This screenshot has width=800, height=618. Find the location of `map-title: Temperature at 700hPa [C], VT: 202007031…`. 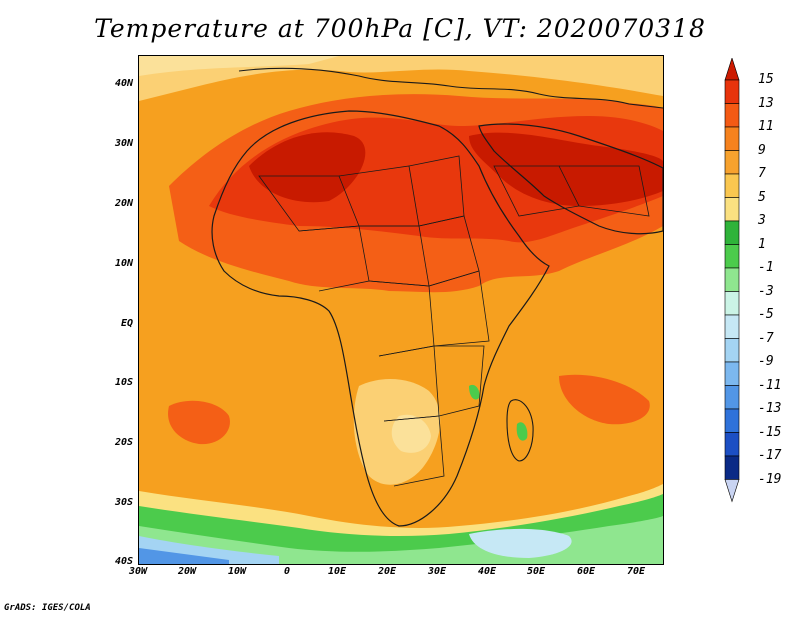

map-title: Temperature at 700hPa [C], VT: 202007031… is located at coordinates (400, 28).